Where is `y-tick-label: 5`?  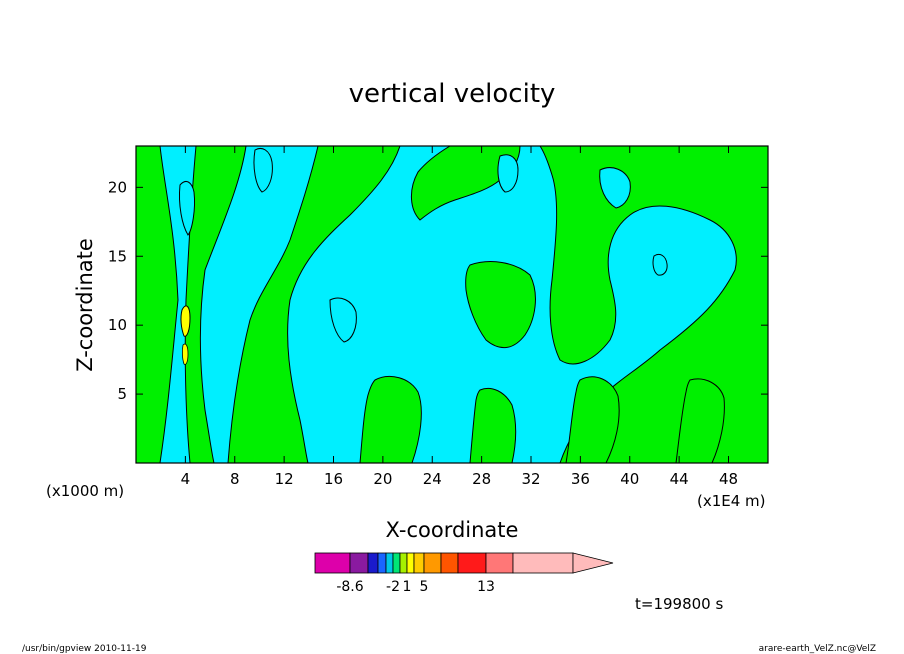 y-tick-label: 5 is located at coordinates (122, 394).